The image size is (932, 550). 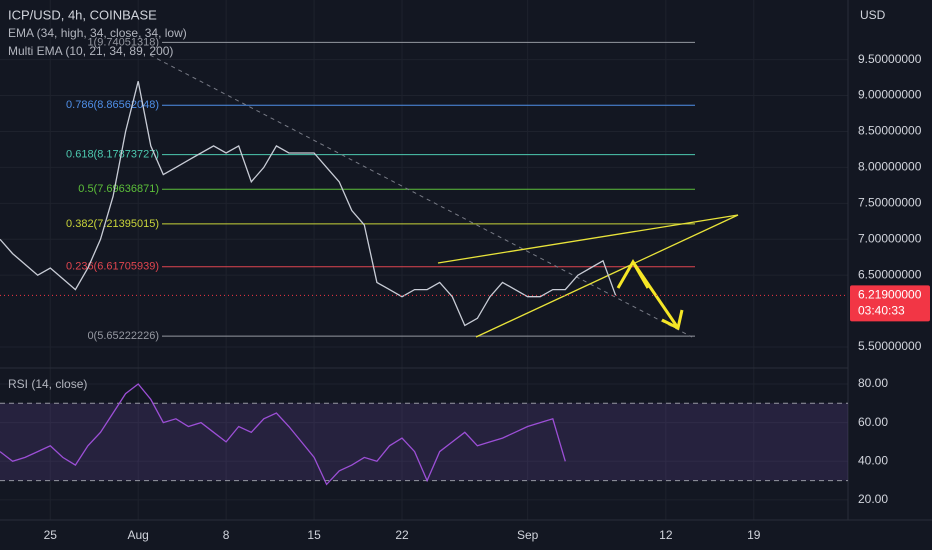 I want to click on x-tick-label: 8, so click(x=226, y=535).